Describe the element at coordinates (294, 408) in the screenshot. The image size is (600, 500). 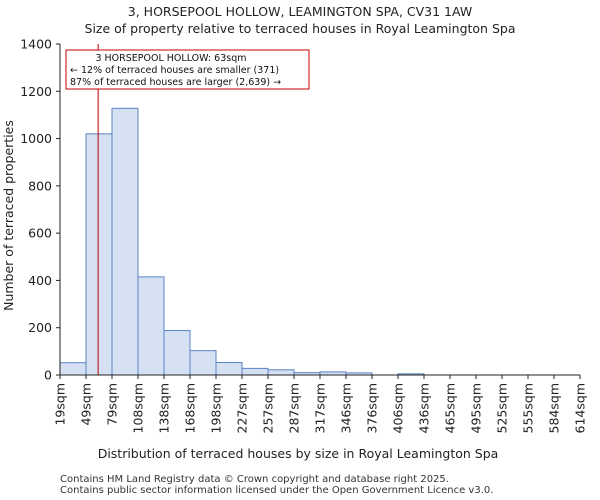
I see `x-tick-label-287sqm: 287sqm` at that location.